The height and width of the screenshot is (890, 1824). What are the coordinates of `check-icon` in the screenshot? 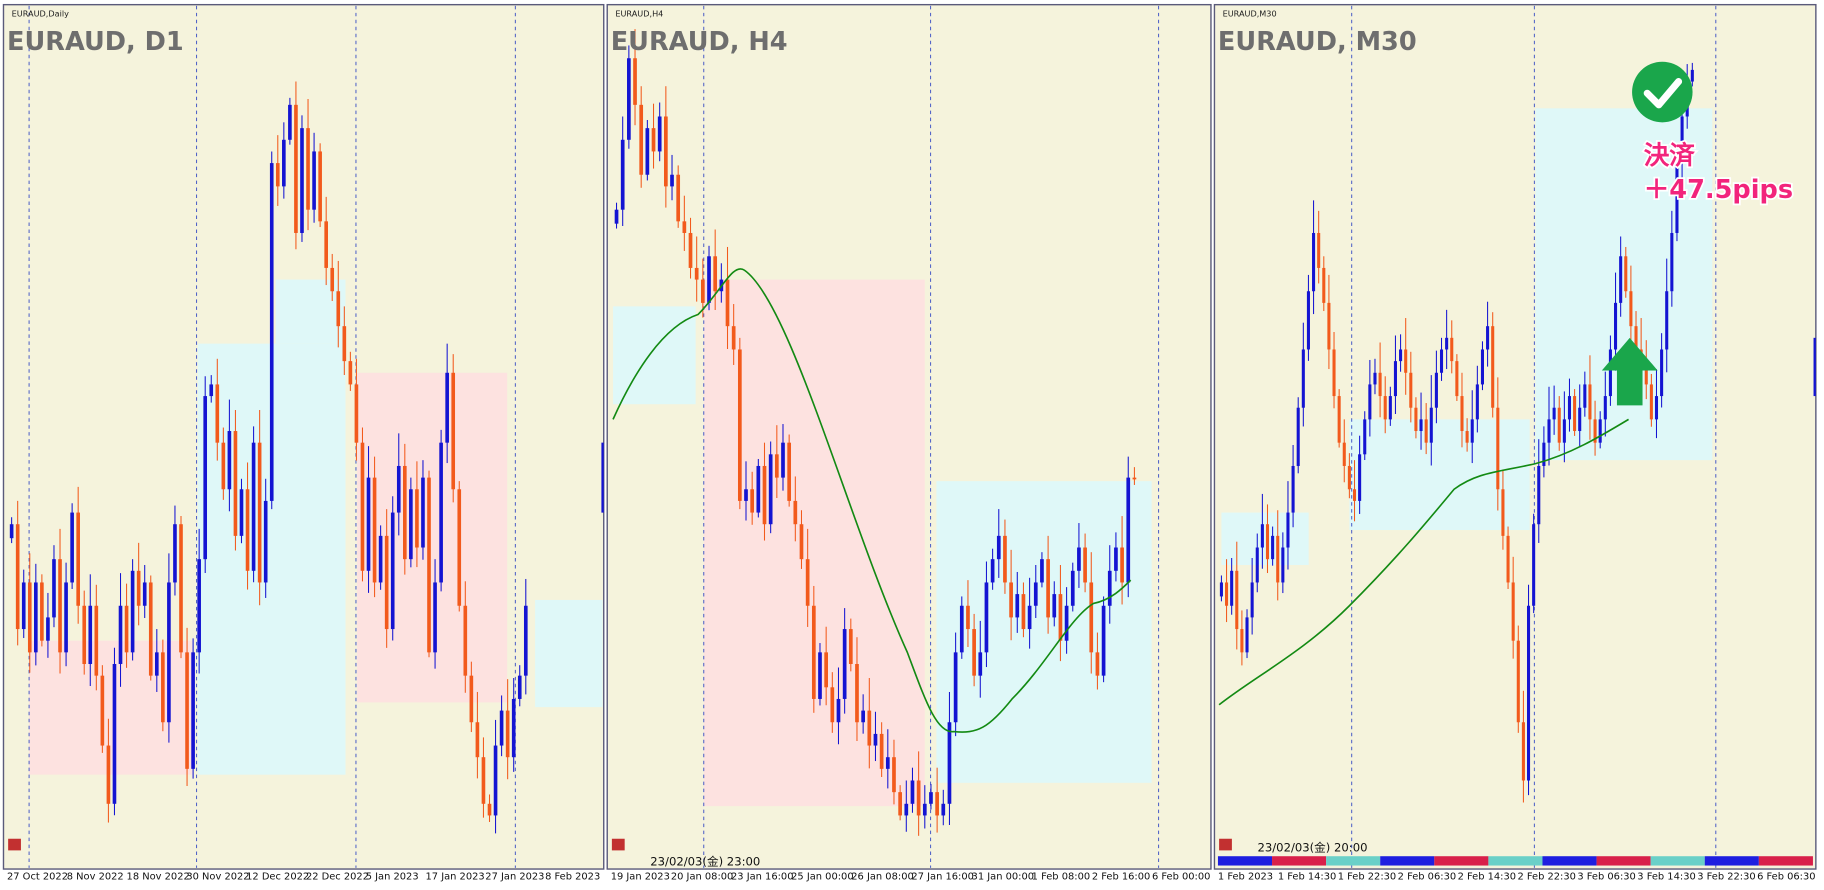 It's located at (1662, 92).